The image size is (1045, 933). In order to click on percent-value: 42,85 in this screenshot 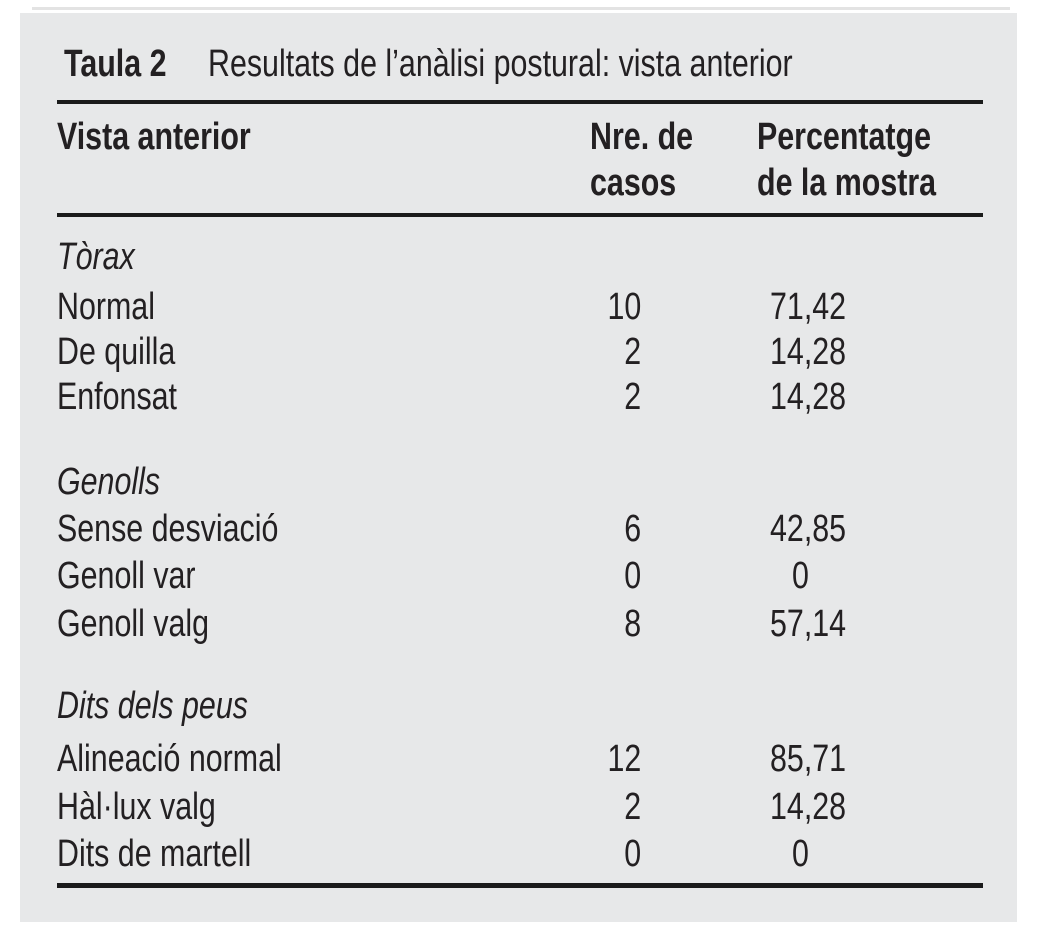, I will do `click(808, 529)`.